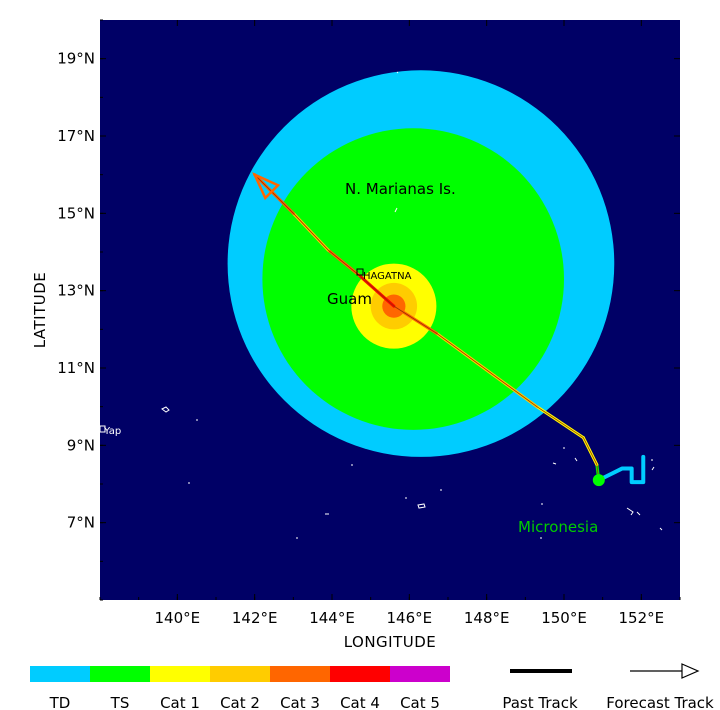 The height and width of the screenshot is (710, 720). I want to click on guam-label: Guam, so click(349, 299).